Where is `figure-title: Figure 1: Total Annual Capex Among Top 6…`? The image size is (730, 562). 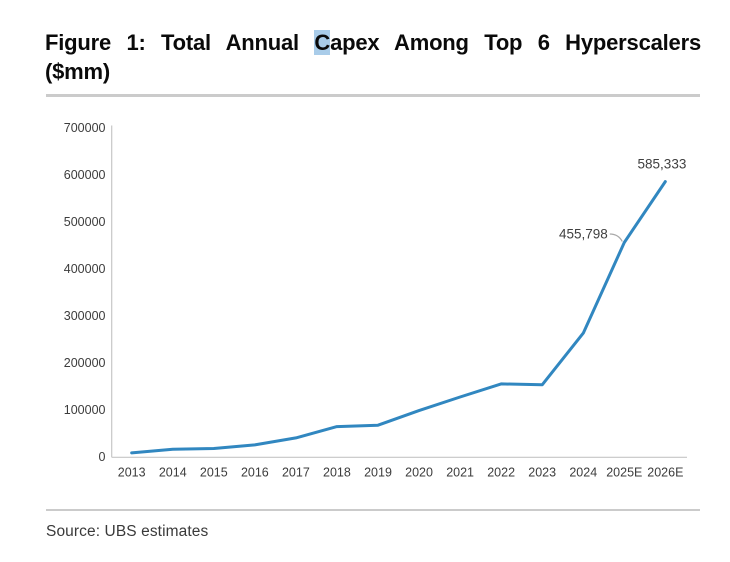 figure-title: Figure 1: Total Annual Capex Among Top 6… is located at coordinates (373, 57).